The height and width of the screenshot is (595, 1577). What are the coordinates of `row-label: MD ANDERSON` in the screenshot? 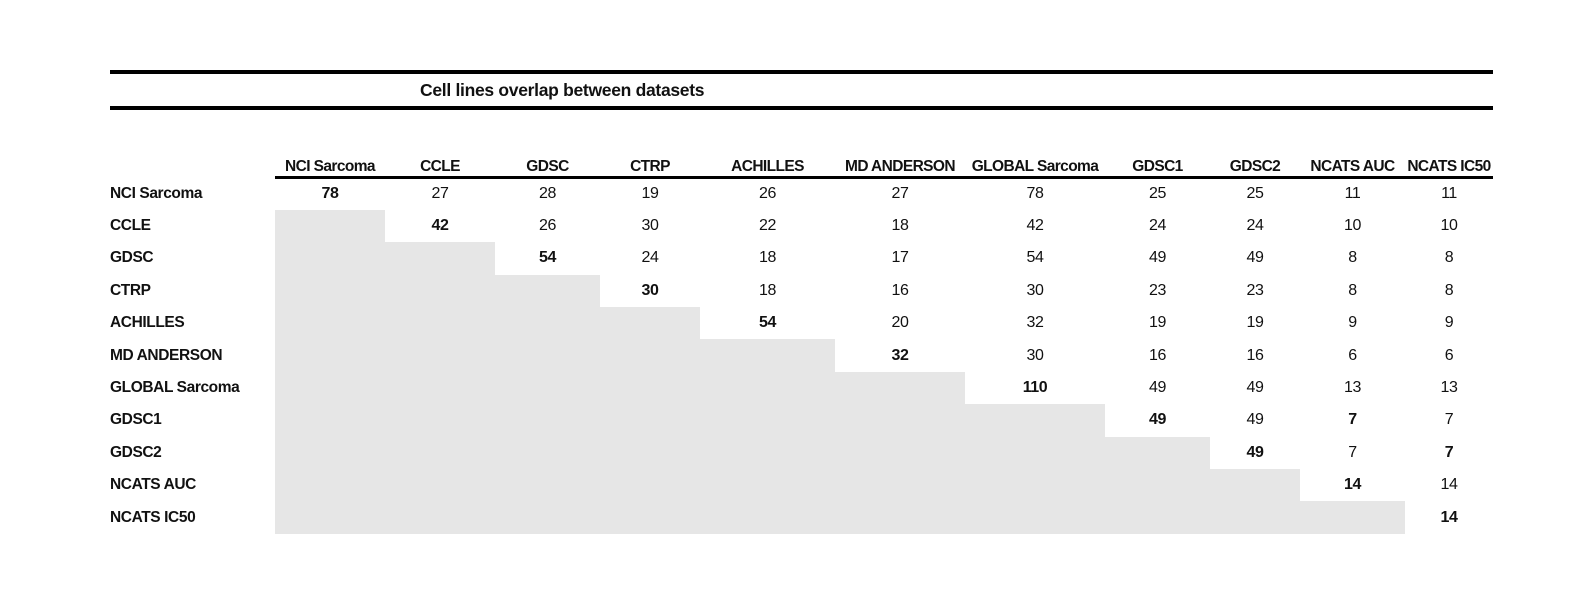 It's located at (166, 355).